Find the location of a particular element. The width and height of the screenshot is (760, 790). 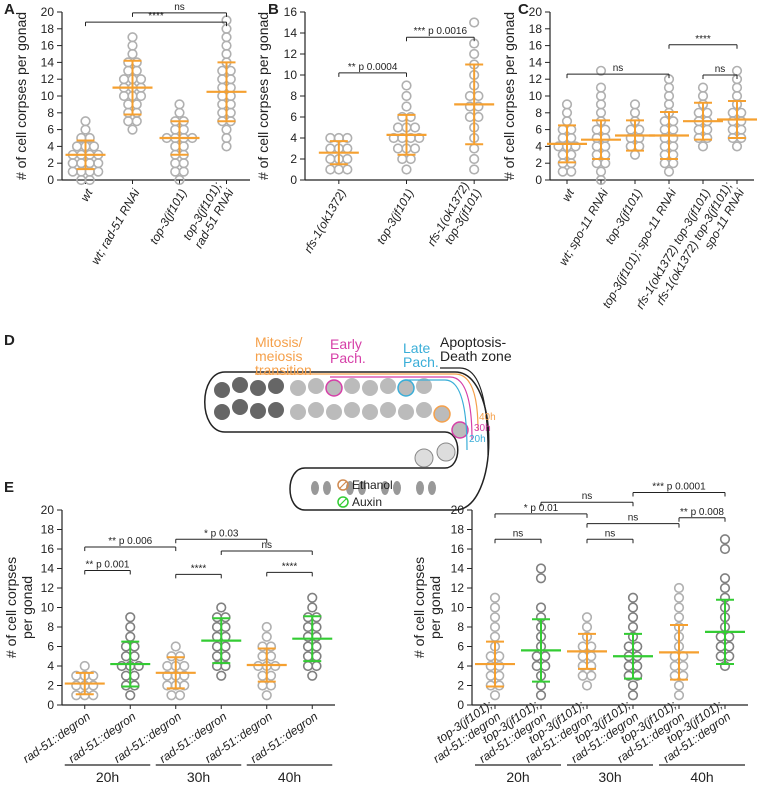

y-tick-label: 20 is located at coordinates (536, 12).